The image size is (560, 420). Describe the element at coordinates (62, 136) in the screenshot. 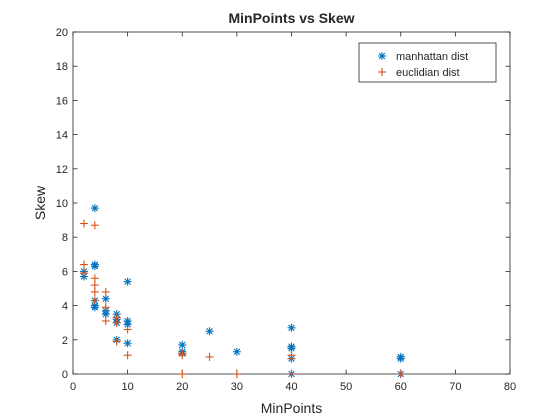

I see `y-tick-label: 14` at that location.